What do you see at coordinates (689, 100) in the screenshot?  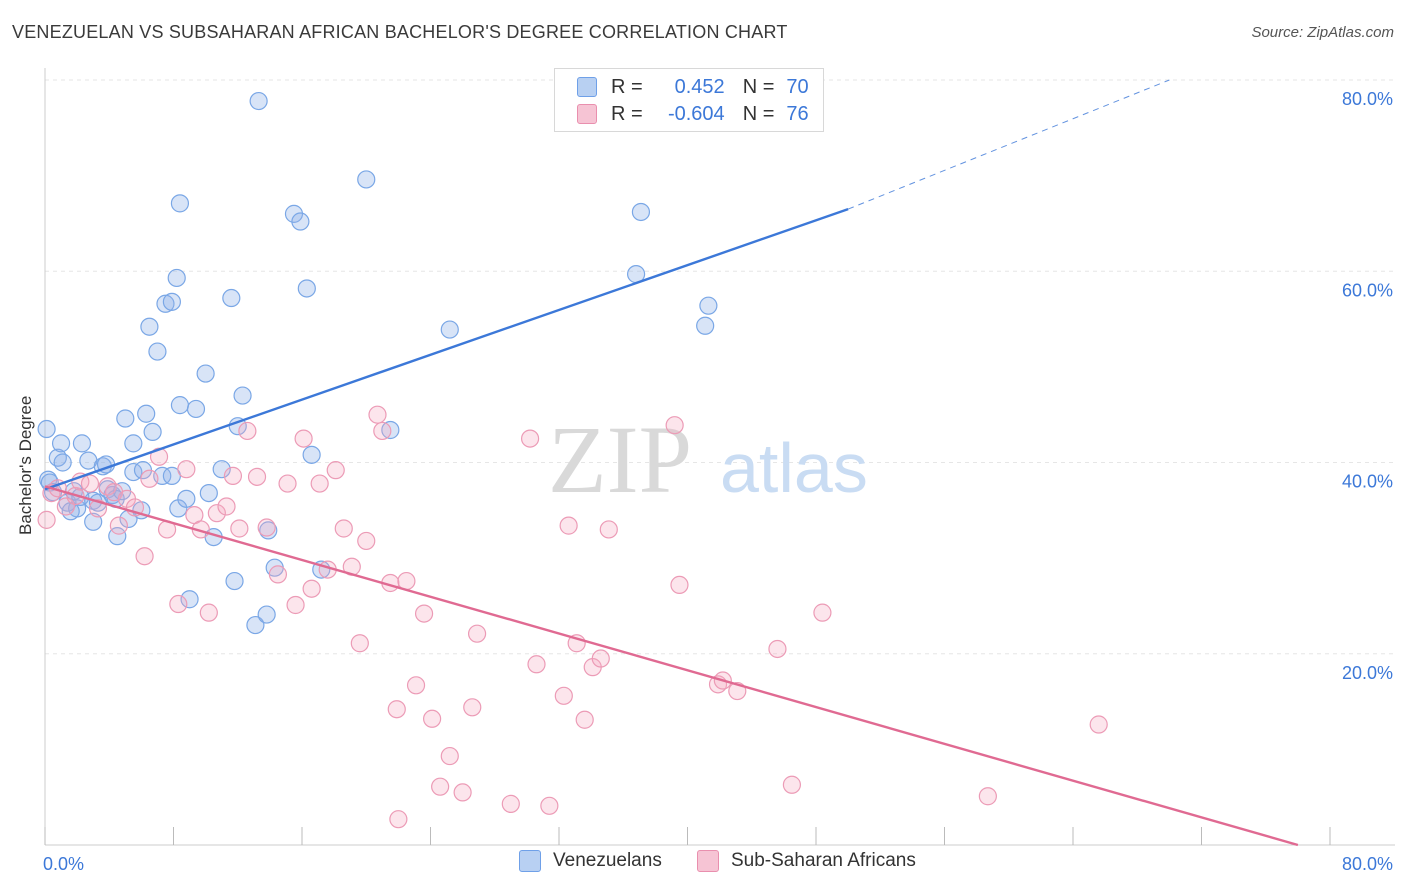 I see `correlation-legend: R = 0.452 N = 70 R = -0.604 N = 76` at bounding box center [689, 100].